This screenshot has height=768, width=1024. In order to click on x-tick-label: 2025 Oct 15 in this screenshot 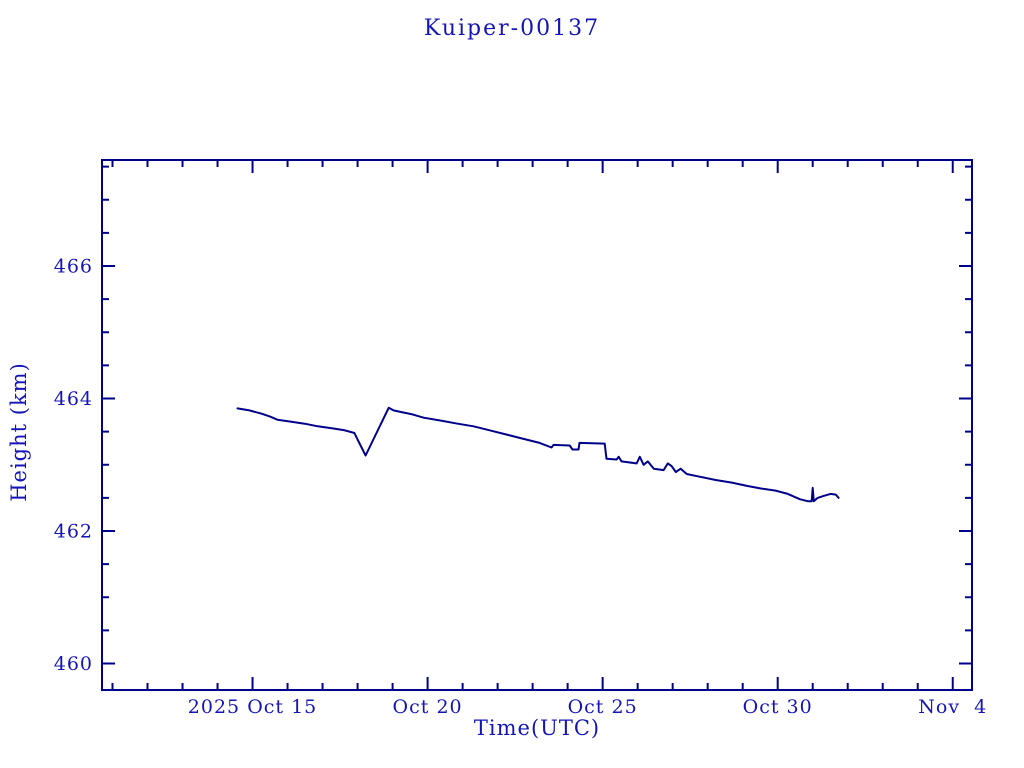, I will do `click(252, 707)`.